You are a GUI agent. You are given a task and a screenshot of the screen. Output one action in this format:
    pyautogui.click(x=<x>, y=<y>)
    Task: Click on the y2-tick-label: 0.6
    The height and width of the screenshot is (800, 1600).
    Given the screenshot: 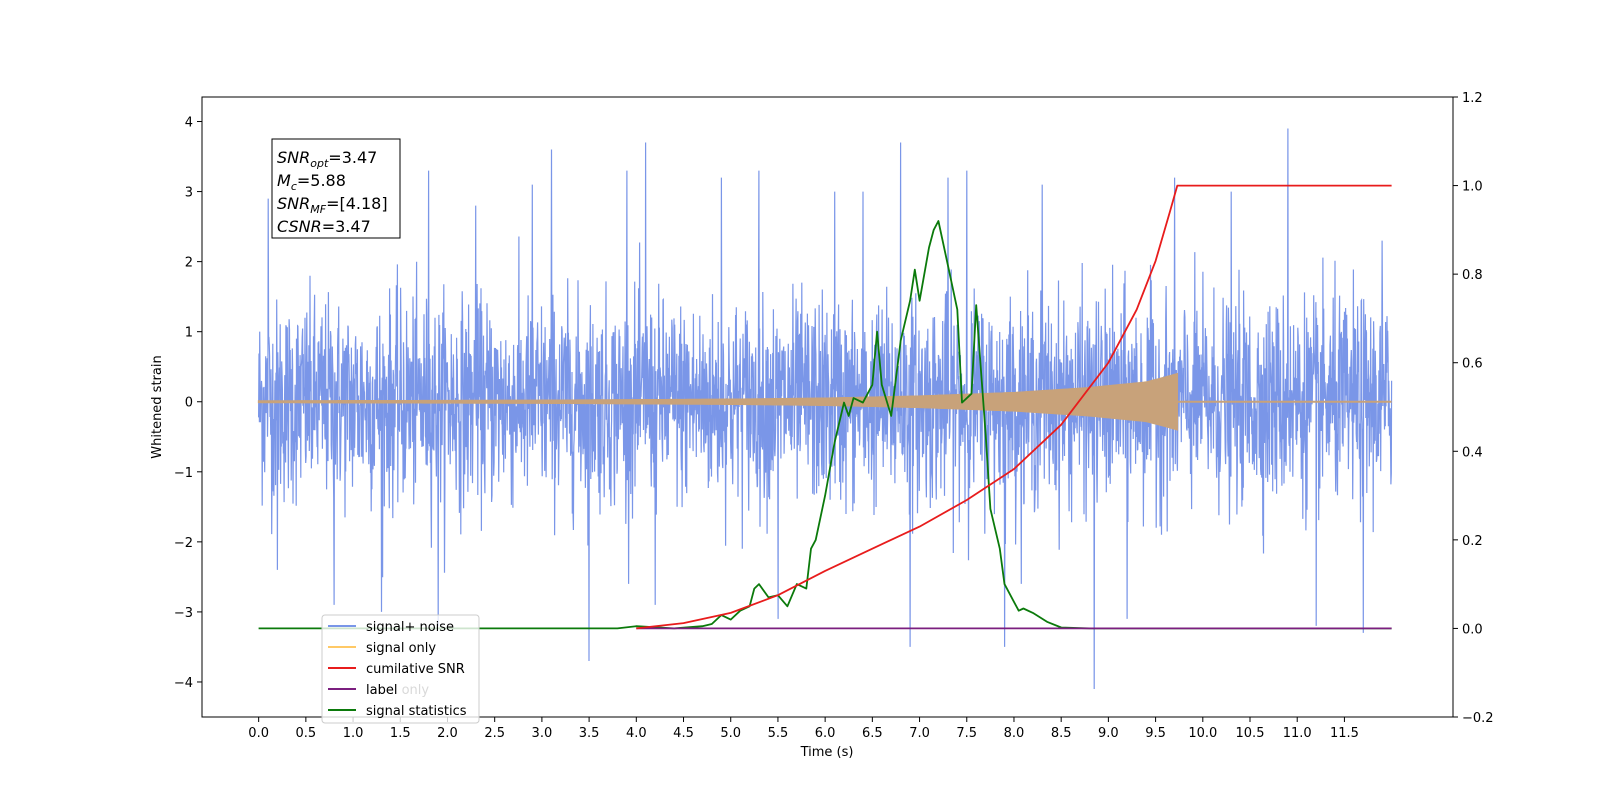 What is the action you would take?
    pyautogui.click(x=1472, y=364)
    